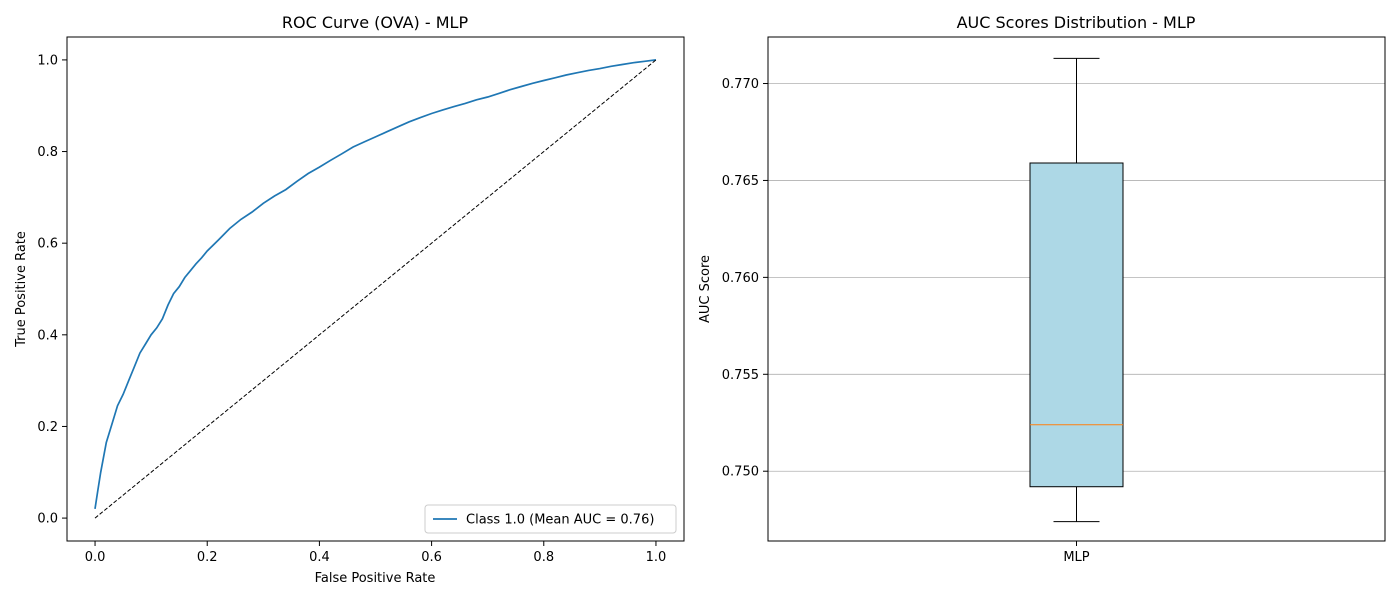 The height and width of the screenshot is (600, 1400). What do you see at coordinates (705, 289) in the screenshot?
I see `box-y-axis-label: AUC Score` at bounding box center [705, 289].